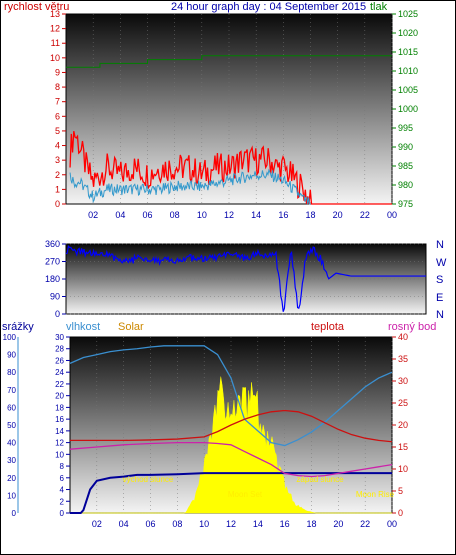 The image size is (456, 555). I want to click on humidity-tick-label: 16, so click(59, 419).